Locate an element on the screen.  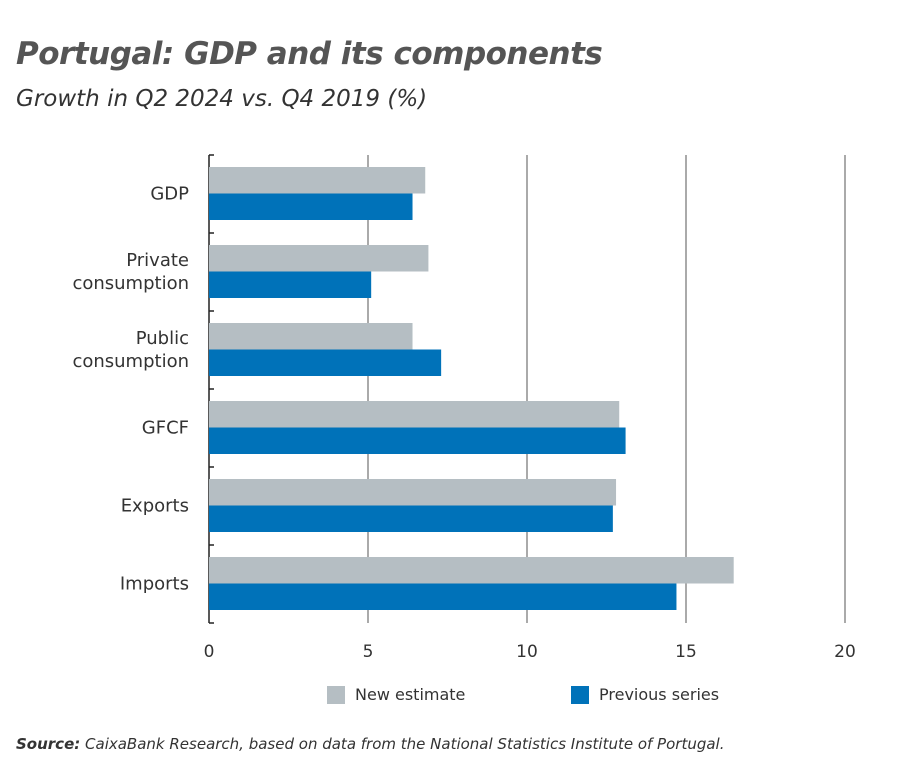
y-tick-label: GDP is located at coordinates (169, 194).